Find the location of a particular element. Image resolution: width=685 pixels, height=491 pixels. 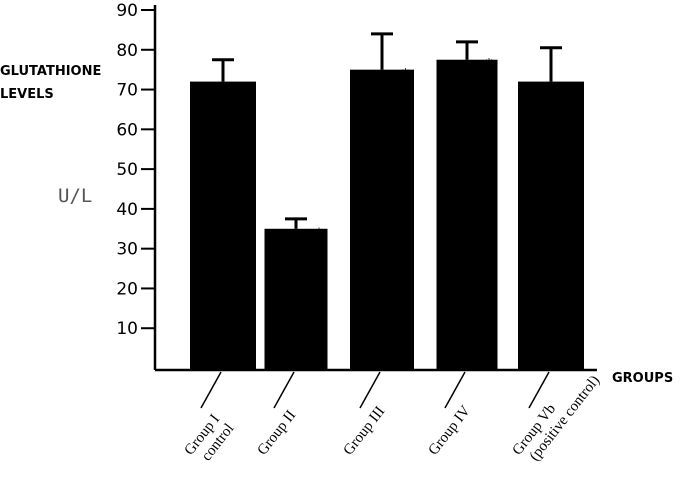

y-ticks: 10 20 30 40 50 60 70 80 90 is located at coordinates (135, 170).